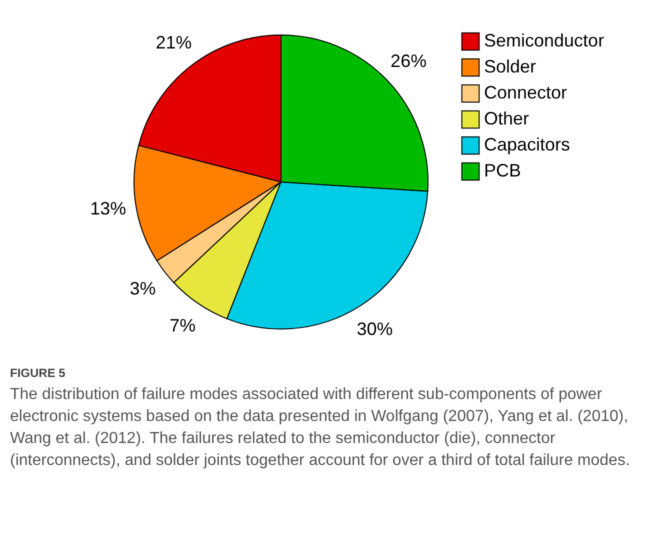 This screenshot has width=654, height=545. Describe the element at coordinates (507, 118) in the screenshot. I see `legend-label: Other` at that location.